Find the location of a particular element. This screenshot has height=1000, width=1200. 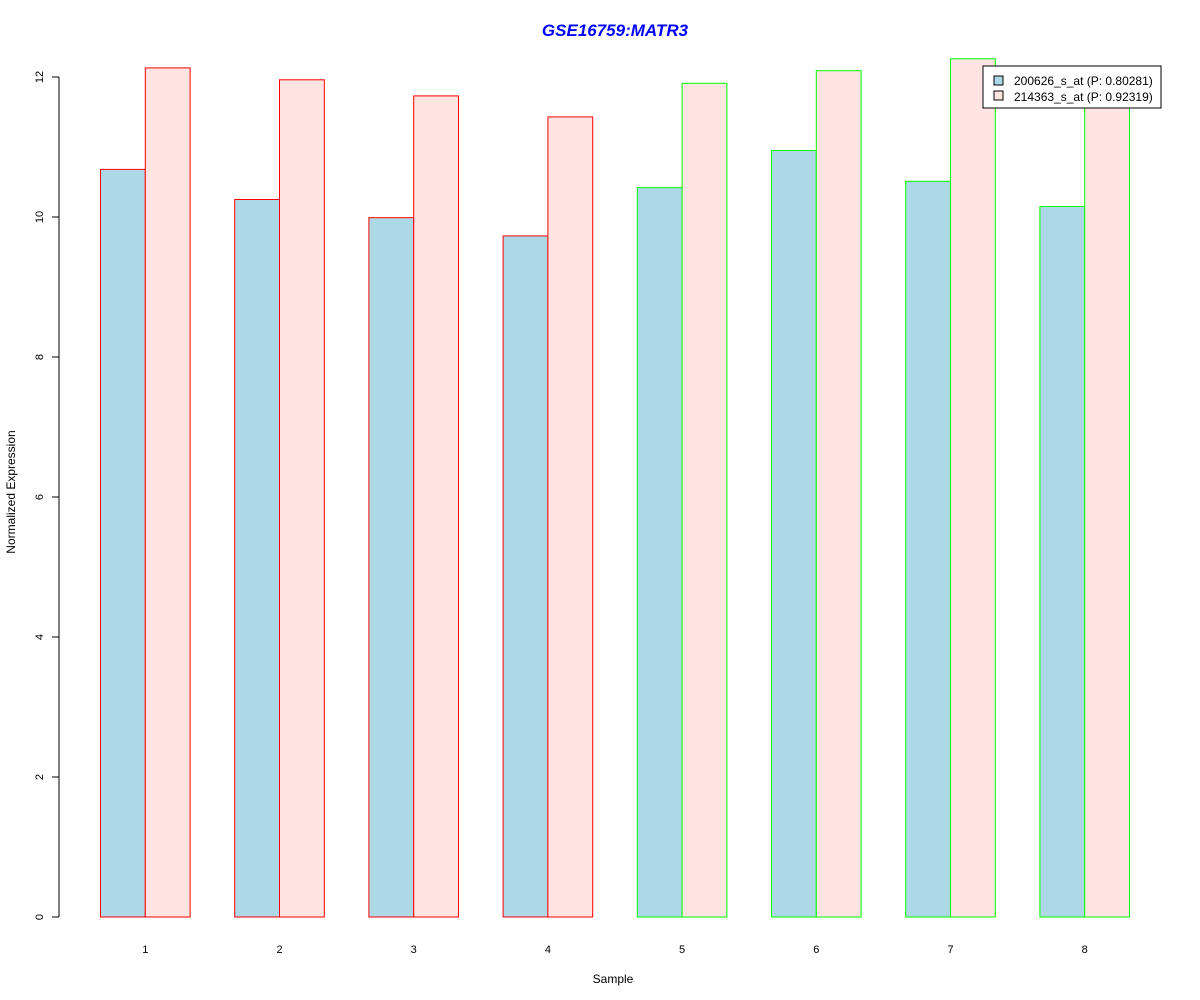

x-tick-label: 8 is located at coordinates (1085, 950).